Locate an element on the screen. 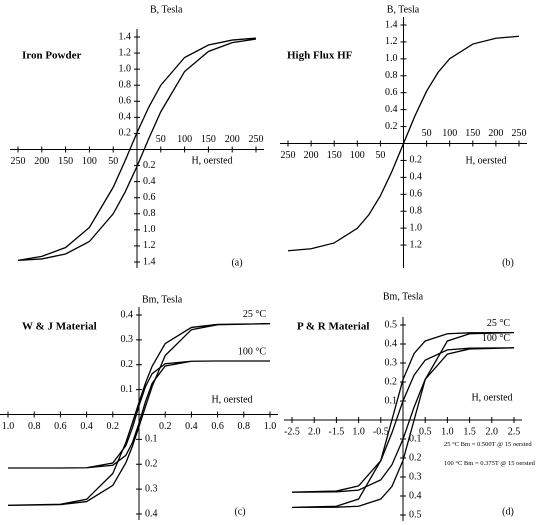 Image resolution: width=550 pixels, height=525 pixels. y-axis-label: B, Tesla is located at coordinates (403, 9).